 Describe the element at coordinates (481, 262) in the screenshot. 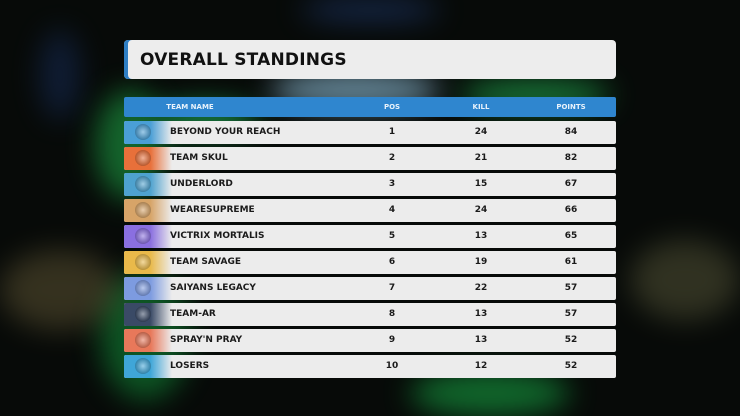

I see `team-kill: 19` at that location.